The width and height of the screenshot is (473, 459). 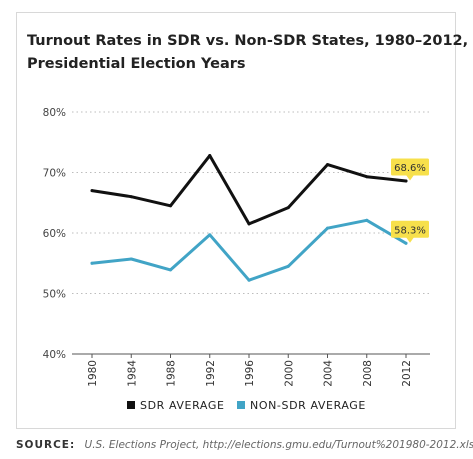 I want to click on x-tick-label: 1984, so click(x=132, y=373).